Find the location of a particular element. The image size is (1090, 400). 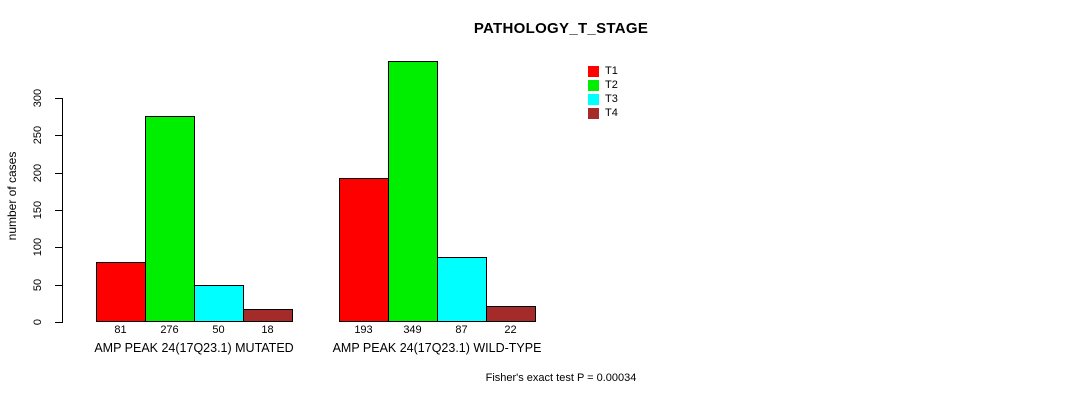

bar-value-label: 349 is located at coordinates (412, 330).